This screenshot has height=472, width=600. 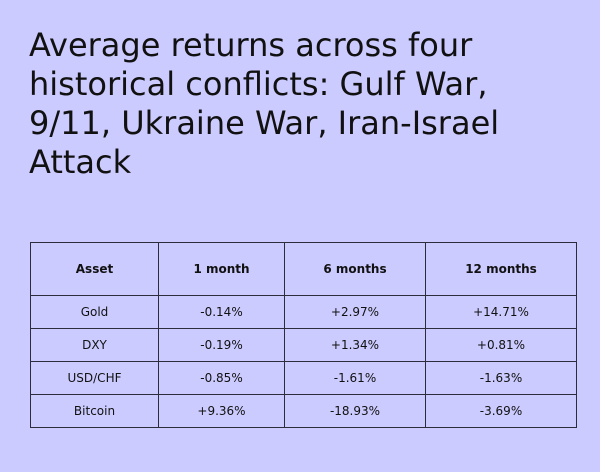 What do you see at coordinates (221, 269) in the screenshot?
I see `column-header-1-month: 1 month` at bounding box center [221, 269].